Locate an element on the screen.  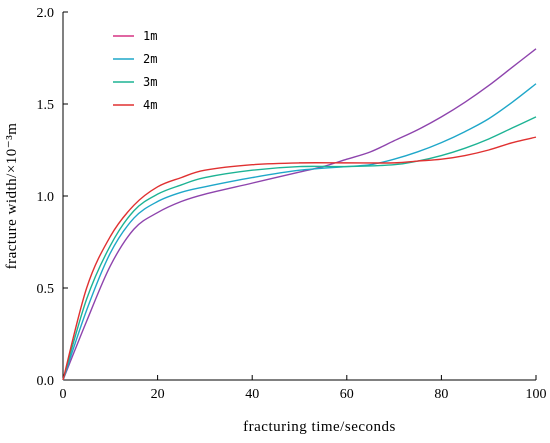
y-tick-label: 1.0 is located at coordinates (46, 197).